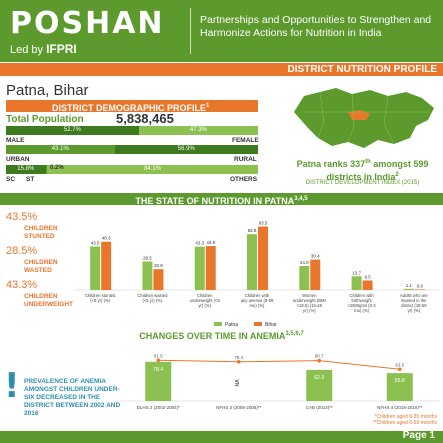 The height and width of the screenshot is (443, 443). What do you see at coordinates (309, 300) in the screenshot?
I see `category-label-4: underweight (BMI` at bounding box center [309, 300].